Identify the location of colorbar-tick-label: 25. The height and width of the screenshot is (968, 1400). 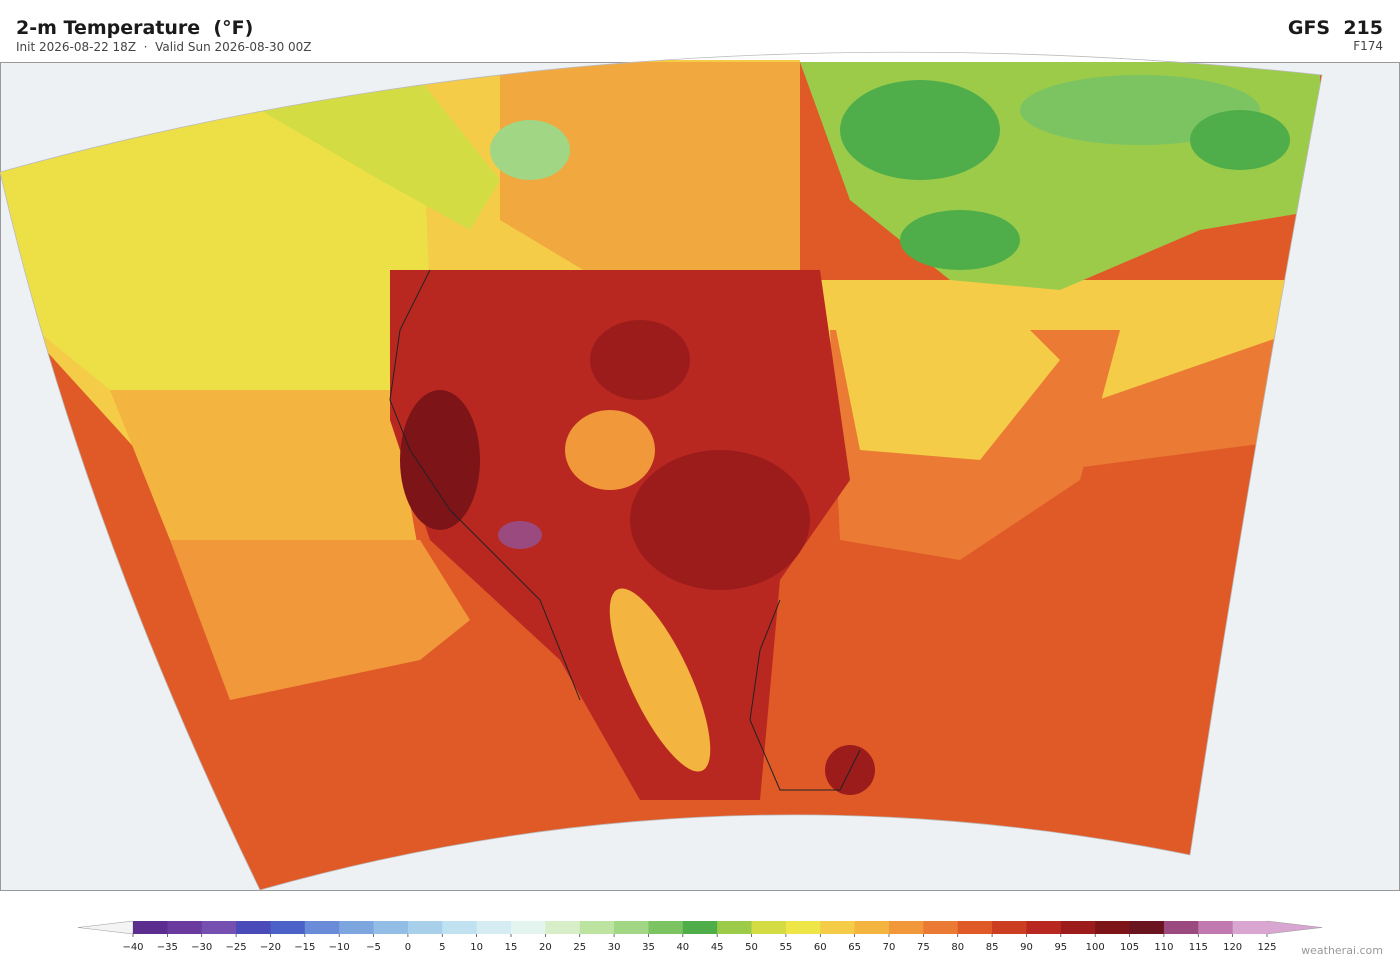
(579, 947).